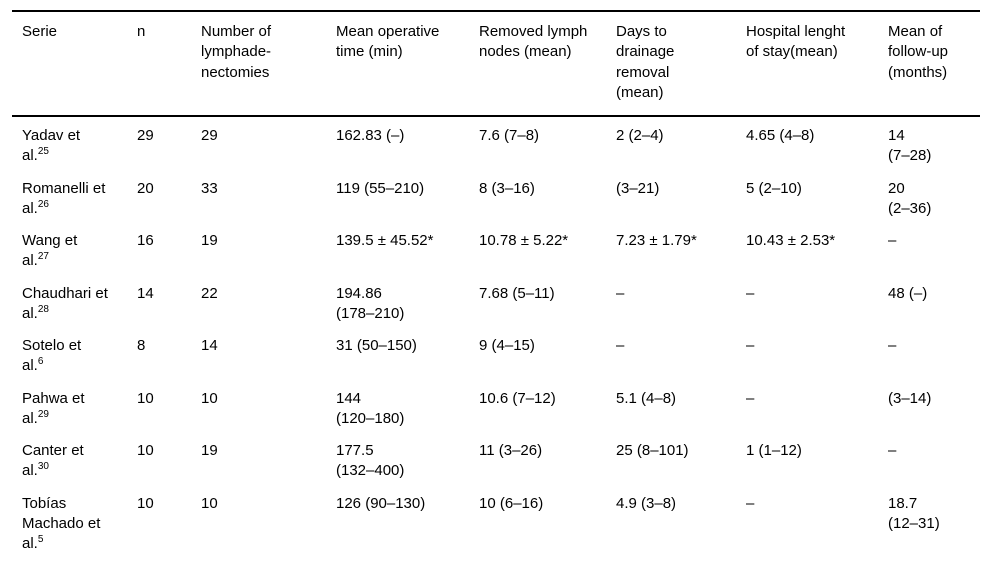  I want to click on cell-drainage_removal: 7.23 ± 1.79*, so click(656, 240).